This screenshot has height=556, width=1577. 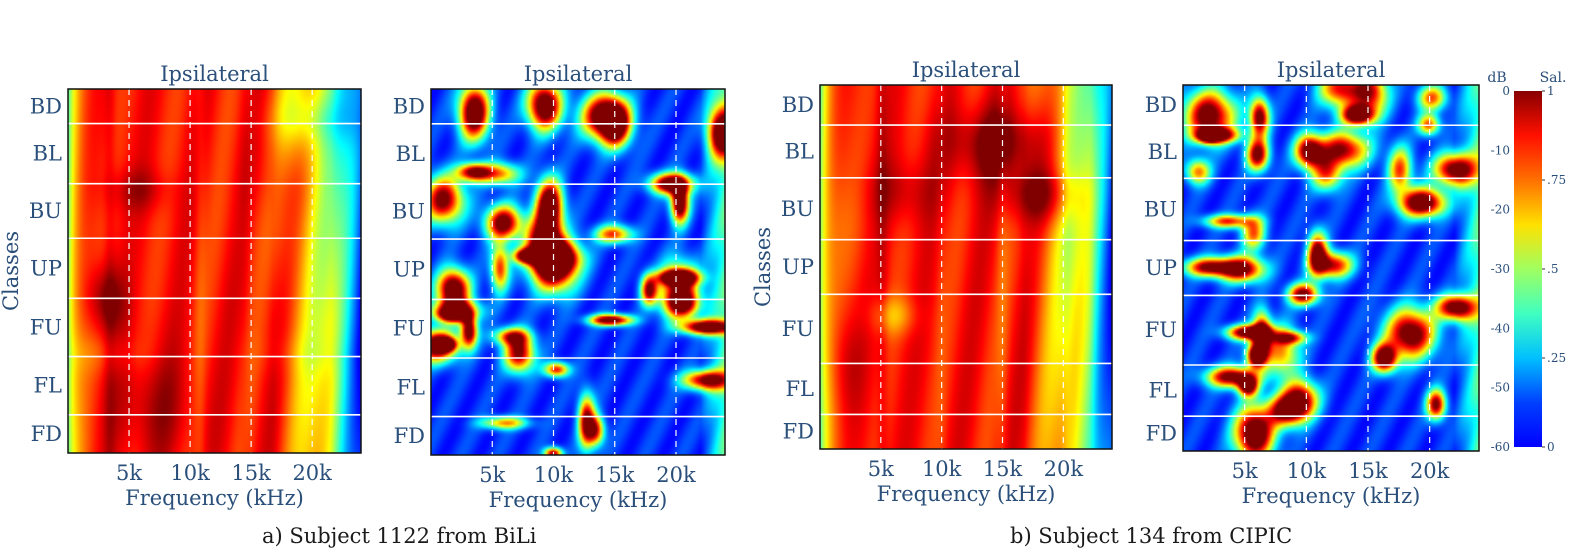 I want to click on colorbar-db-tick: -60, so click(x=1500, y=447).